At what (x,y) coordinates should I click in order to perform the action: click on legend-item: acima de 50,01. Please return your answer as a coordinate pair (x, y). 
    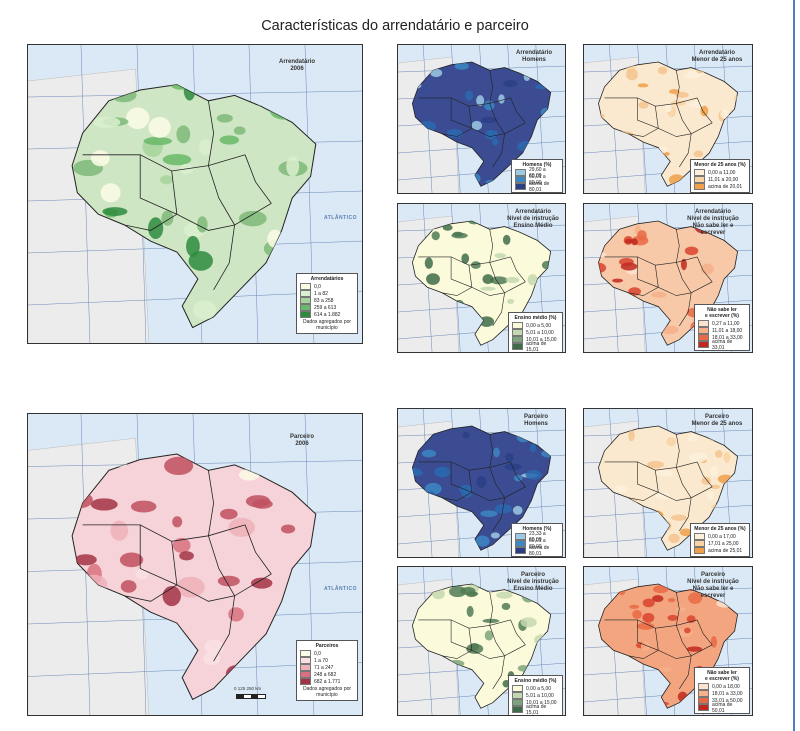
    Looking at the image, I should click on (722, 708).